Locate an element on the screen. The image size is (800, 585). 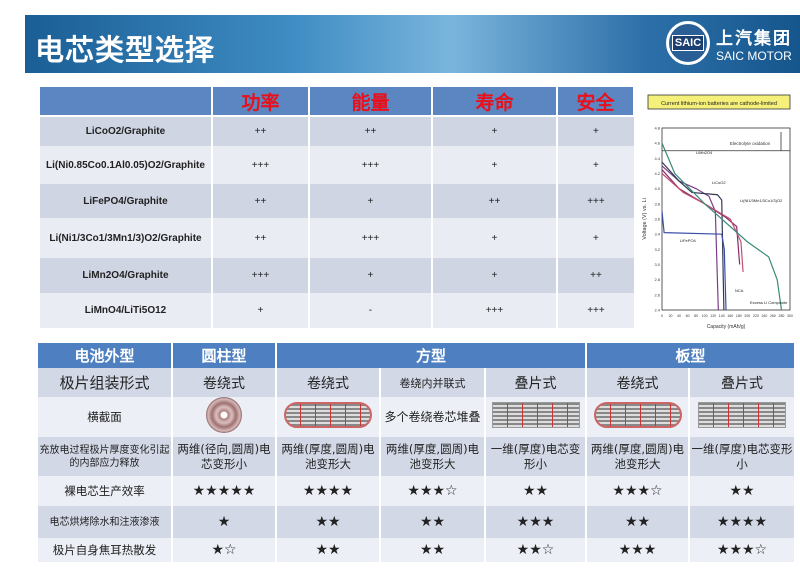
cell: ★★☆ is located at coordinates (535, 550).